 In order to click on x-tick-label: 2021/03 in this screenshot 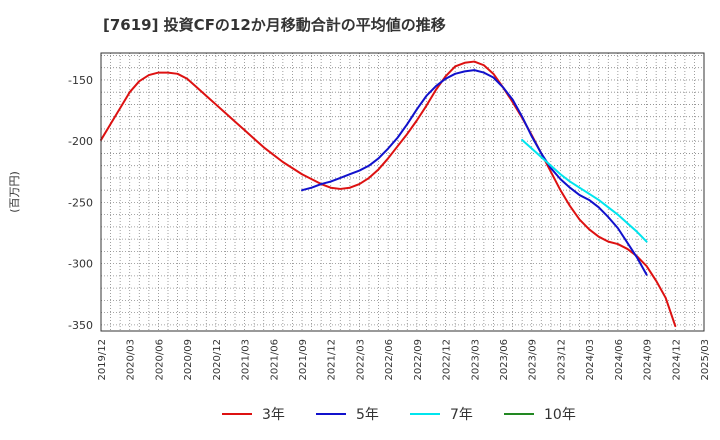, I will do `click(246, 360)`.